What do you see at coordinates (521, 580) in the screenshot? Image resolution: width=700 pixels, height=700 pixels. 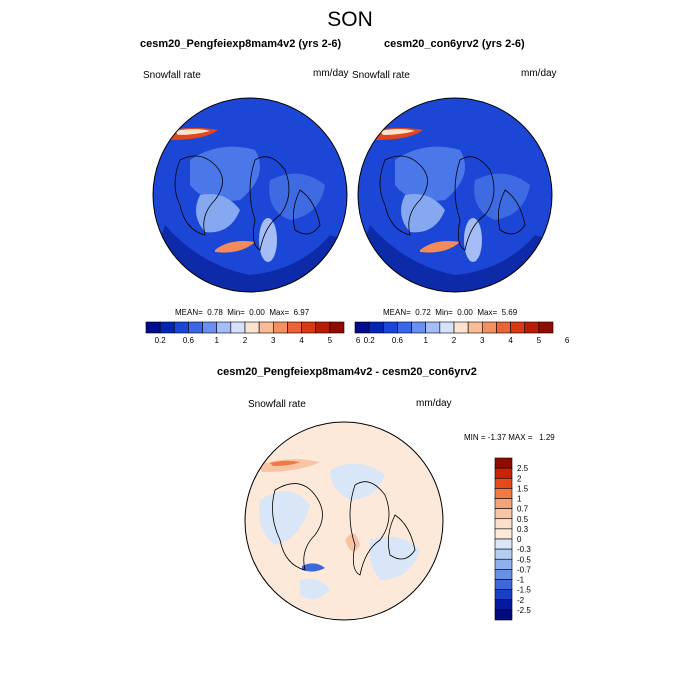 I see `colorbar3-tick-label: -1` at bounding box center [521, 580].